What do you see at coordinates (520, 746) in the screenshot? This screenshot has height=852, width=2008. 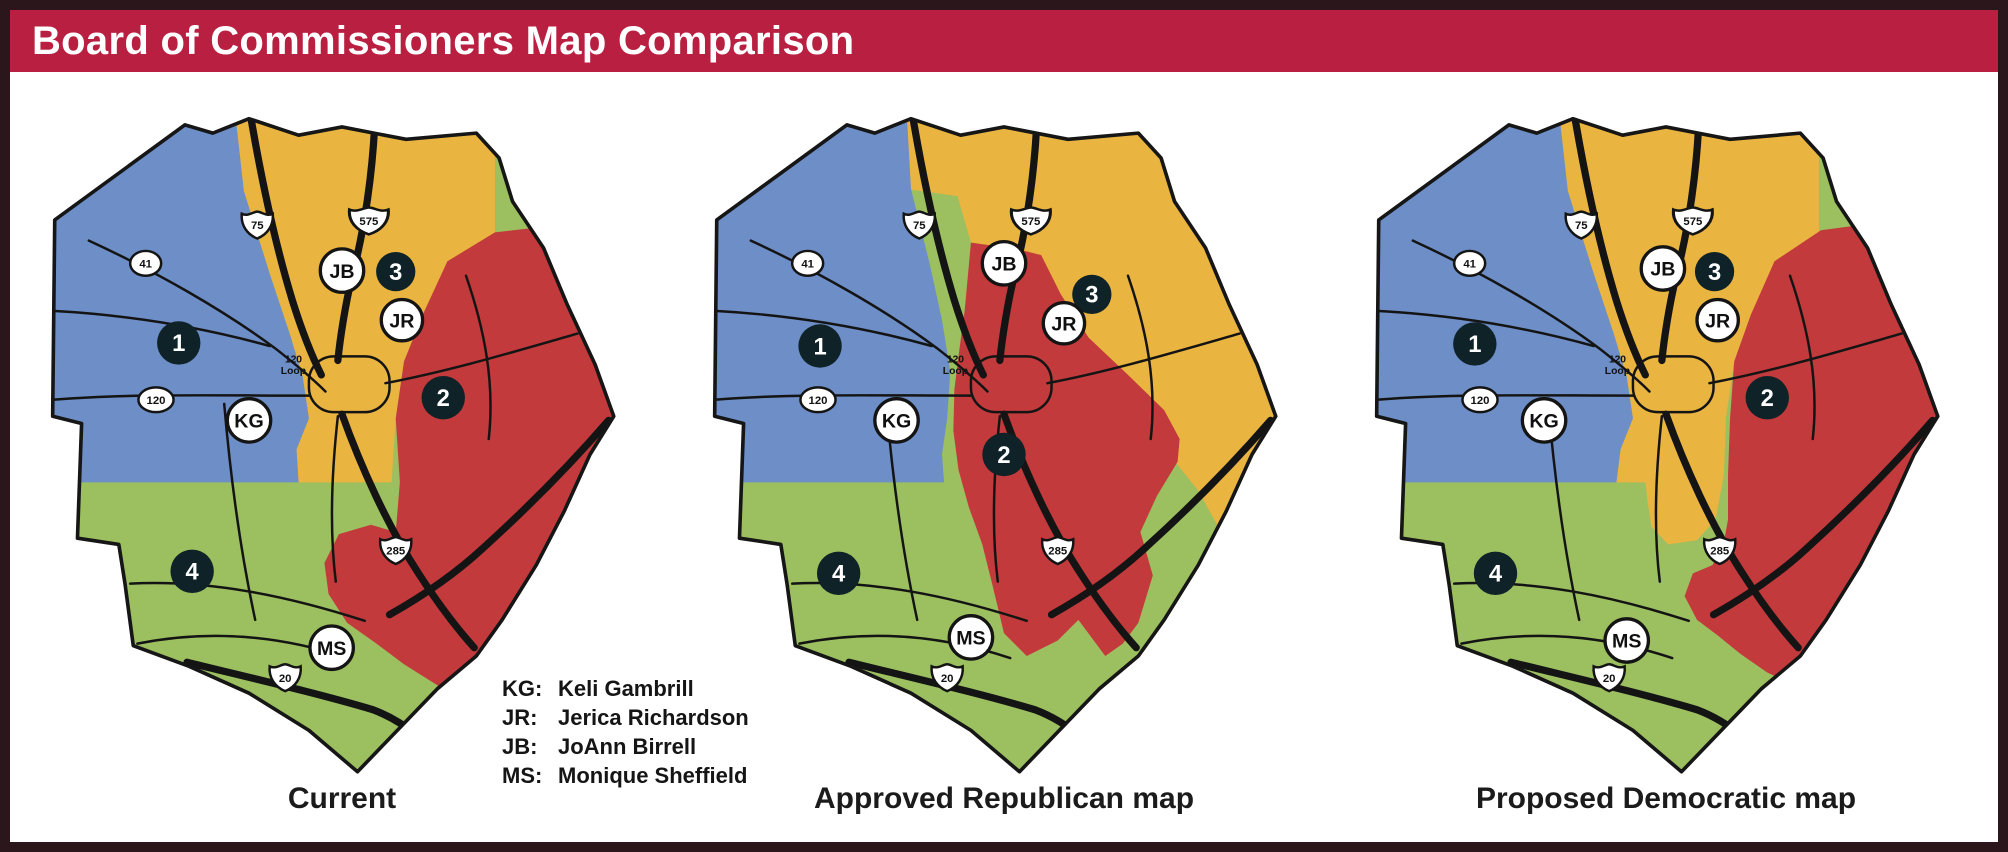 I see `legend-abbr: JB:` at bounding box center [520, 746].